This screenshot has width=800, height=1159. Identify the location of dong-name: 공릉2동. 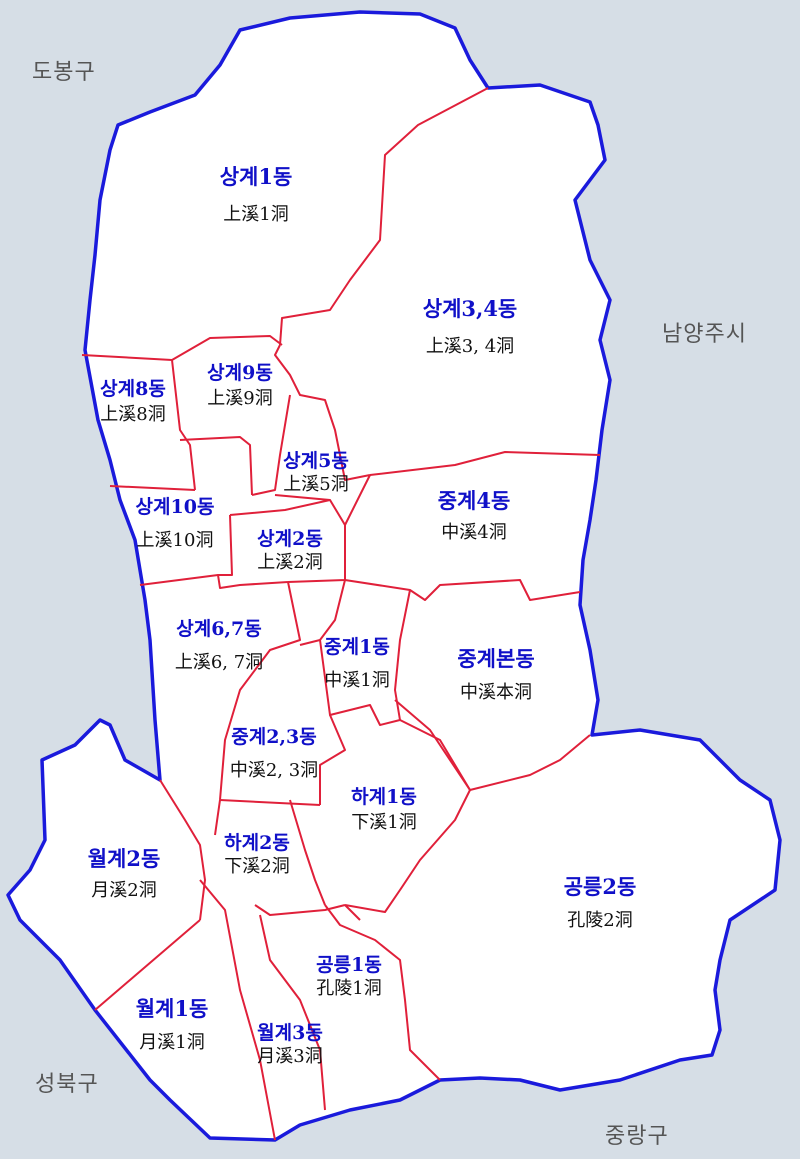
(600, 886).